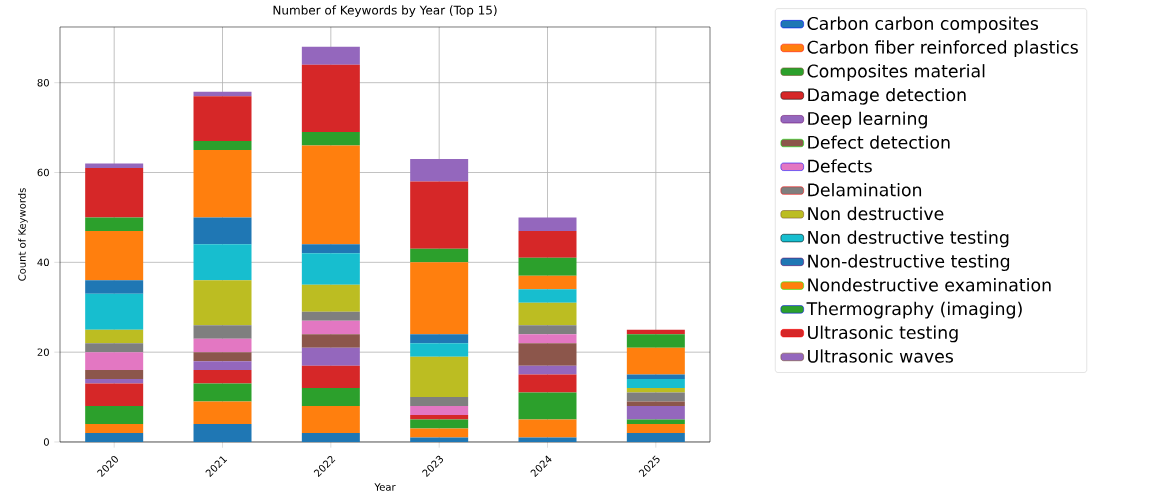 Image resolution: width=1164 pixels, height=499 pixels. Describe the element at coordinates (876, 213) in the screenshot. I see `legend-label: Non destructive` at that location.